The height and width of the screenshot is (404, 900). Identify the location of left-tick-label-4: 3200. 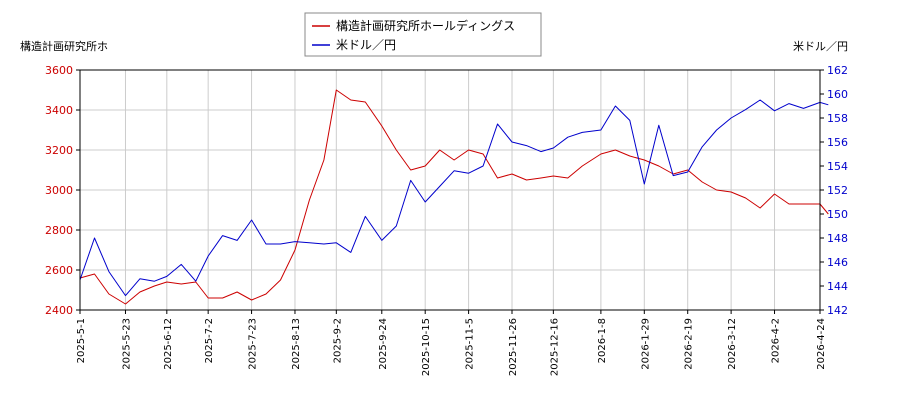
(59, 150).